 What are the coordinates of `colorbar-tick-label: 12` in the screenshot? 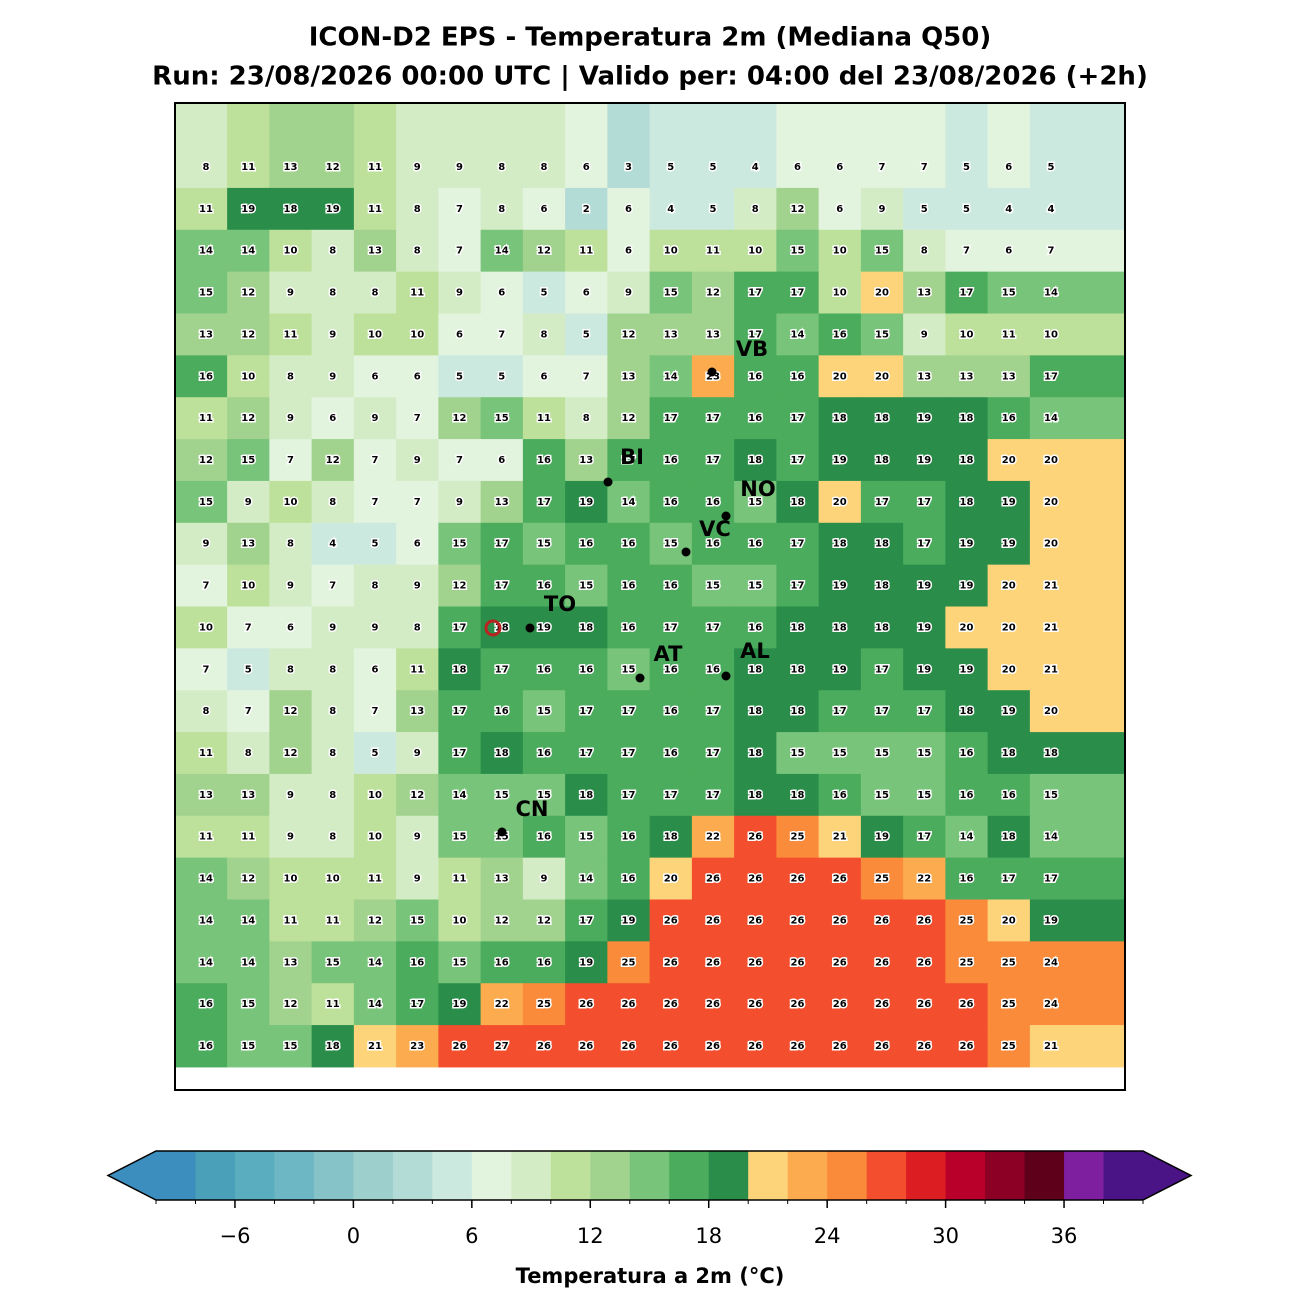 It's located at (590, 1236).